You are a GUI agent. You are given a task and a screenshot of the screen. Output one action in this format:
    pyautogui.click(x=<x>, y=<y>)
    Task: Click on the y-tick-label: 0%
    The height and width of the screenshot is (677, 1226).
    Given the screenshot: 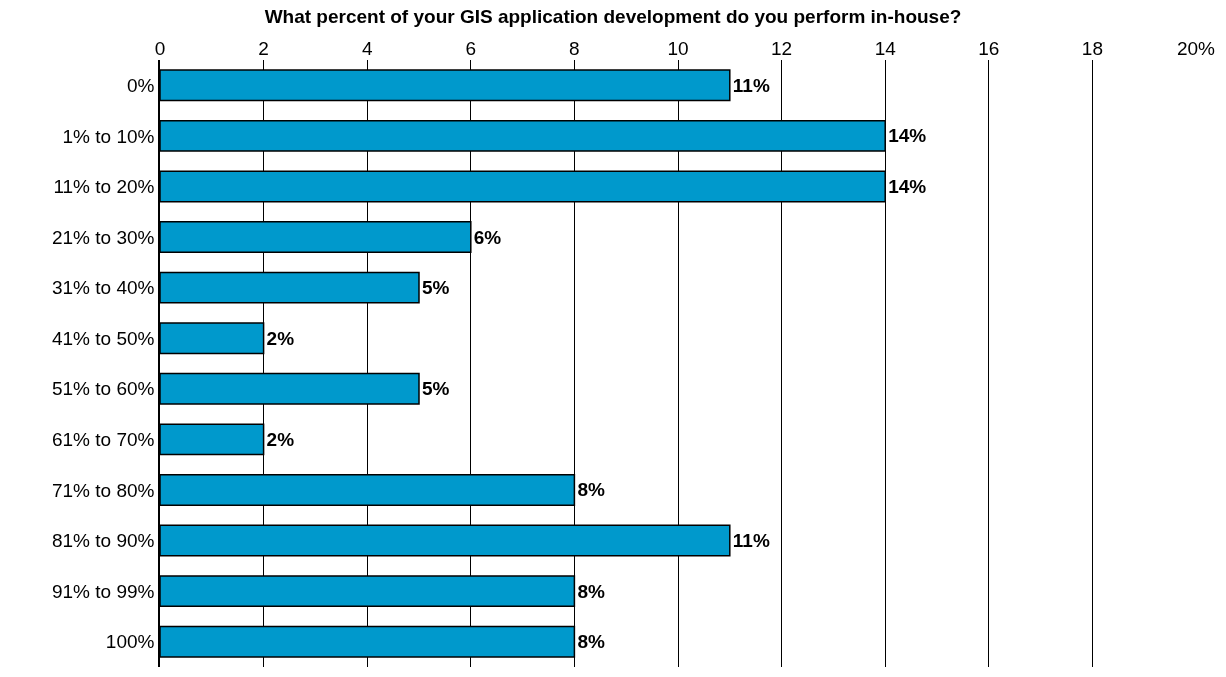 What is the action you would take?
    pyautogui.click(x=140, y=85)
    